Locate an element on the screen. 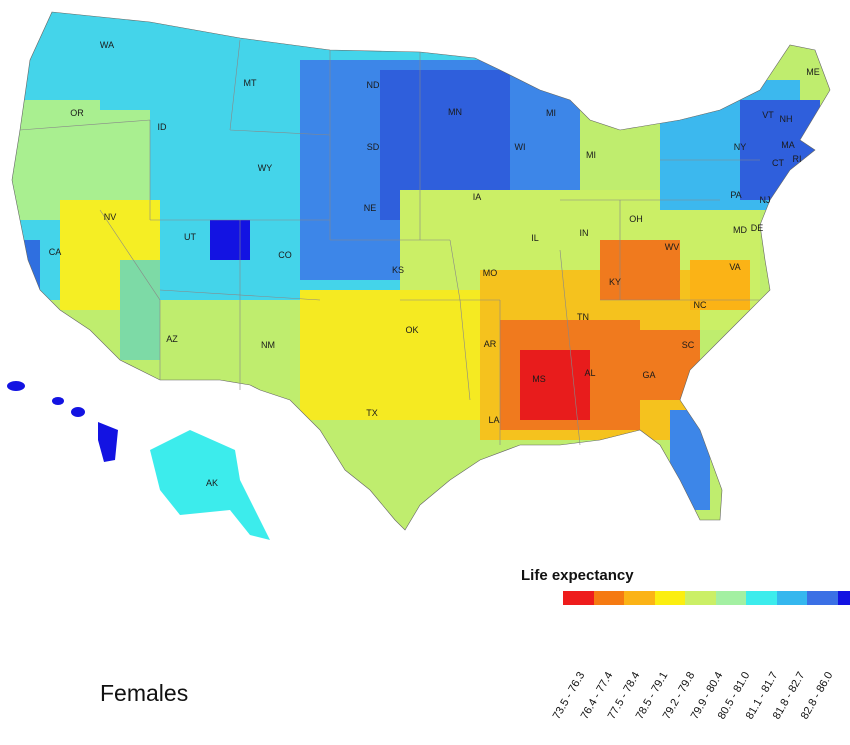 The width and height of the screenshot is (850, 745). state-label: UT is located at coordinates (190, 237).